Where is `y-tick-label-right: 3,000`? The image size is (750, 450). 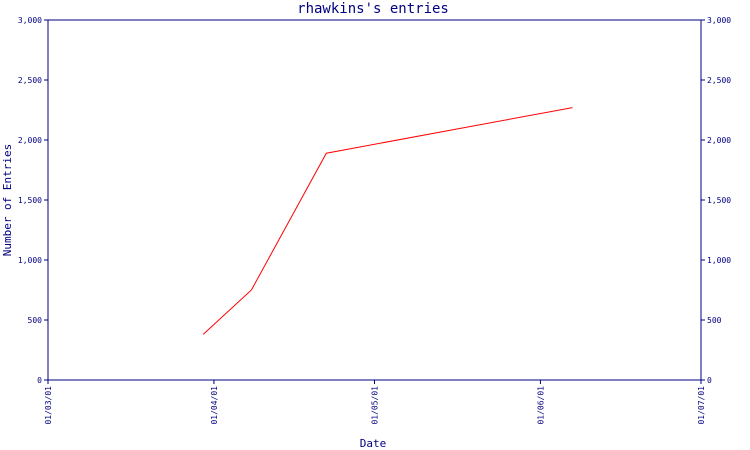 y-tick-label-right: 3,000 is located at coordinates (719, 20).